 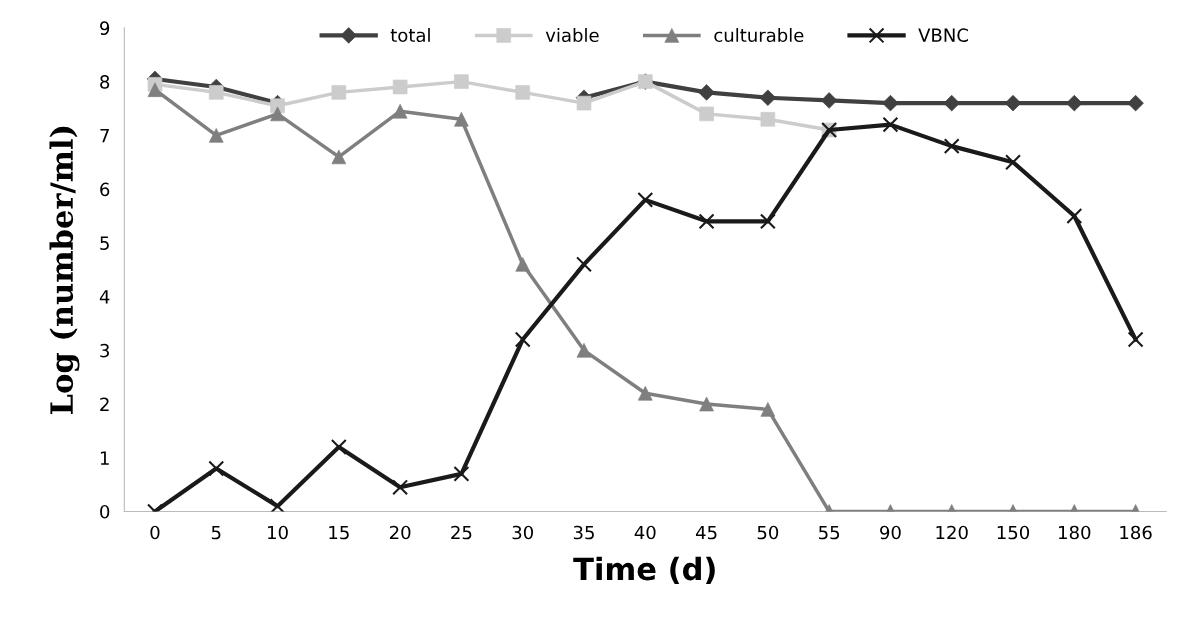 I want to click on y-tick-label: 8, so click(x=105, y=82).